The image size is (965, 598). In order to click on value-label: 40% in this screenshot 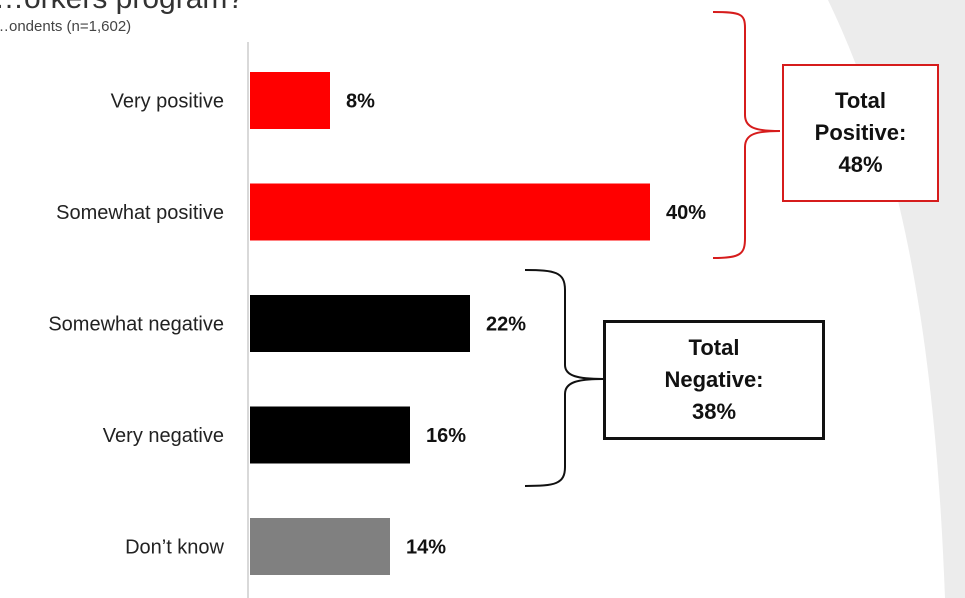, I will do `click(686, 213)`.